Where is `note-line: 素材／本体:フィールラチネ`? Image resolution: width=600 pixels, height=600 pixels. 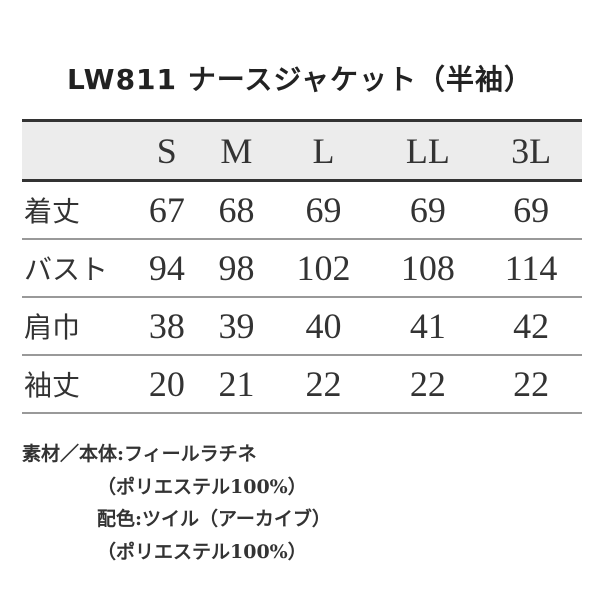 note-line: 素材／本体:フィールラチネ is located at coordinates (139, 454).